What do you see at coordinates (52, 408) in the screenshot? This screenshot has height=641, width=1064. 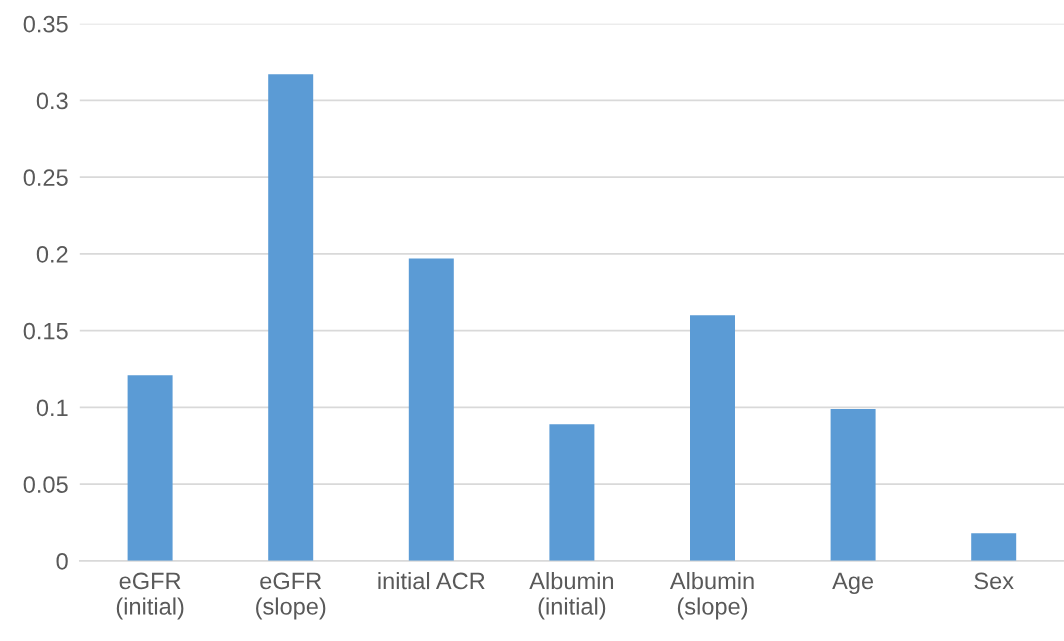 I see `y-tick-label: 0.1` at bounding box center [52, 408].